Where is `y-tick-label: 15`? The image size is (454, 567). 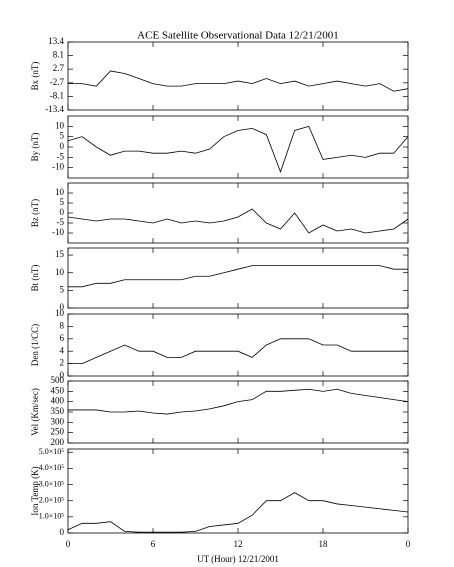 y-tick-label: 15 is located at coordinates (60, 254).